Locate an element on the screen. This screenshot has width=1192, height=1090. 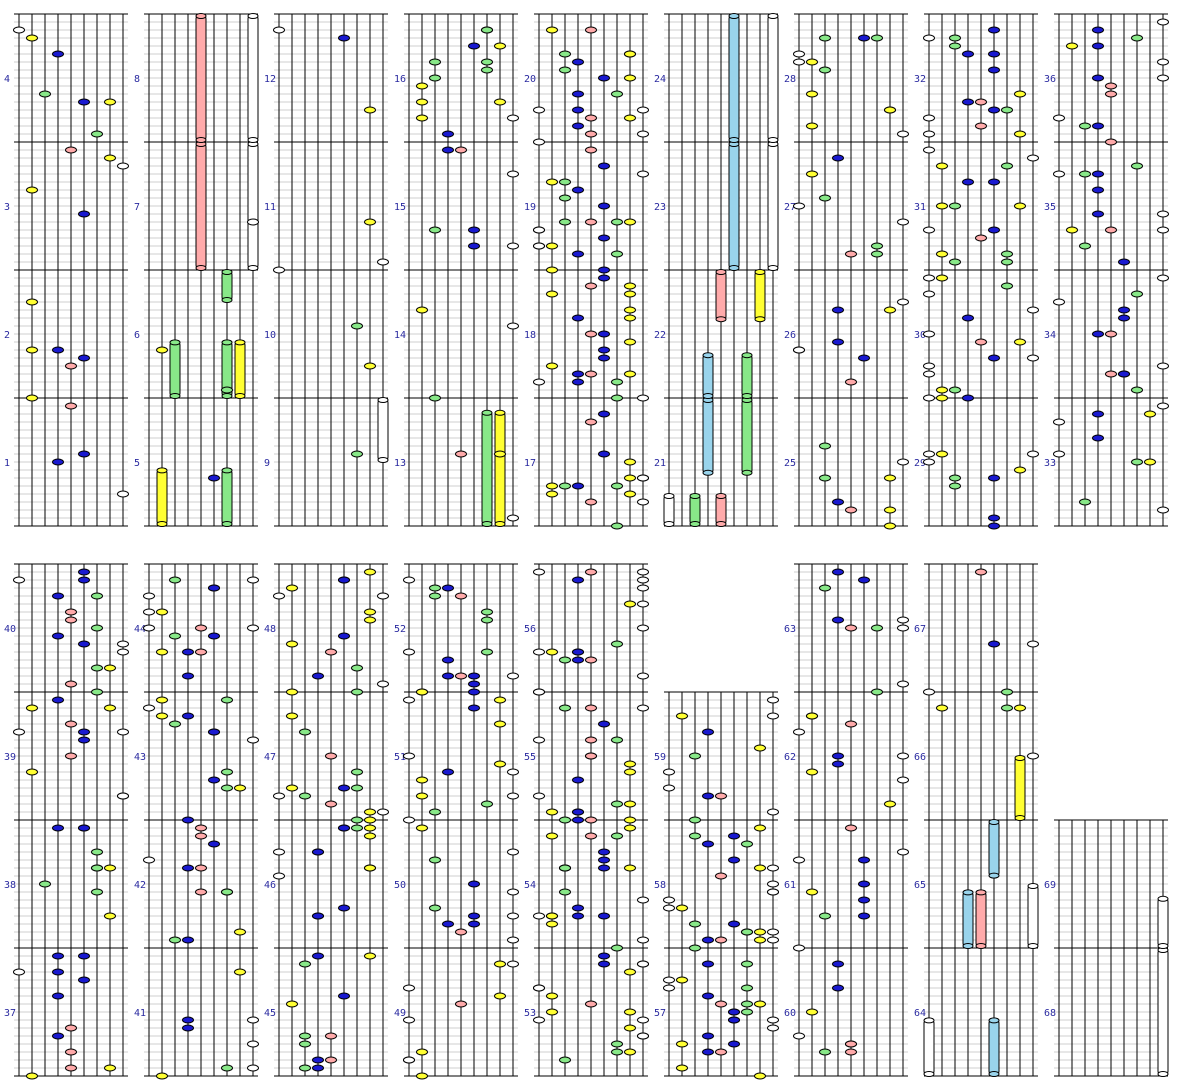
measure-number: 31 is located at coordinates (920, 207).